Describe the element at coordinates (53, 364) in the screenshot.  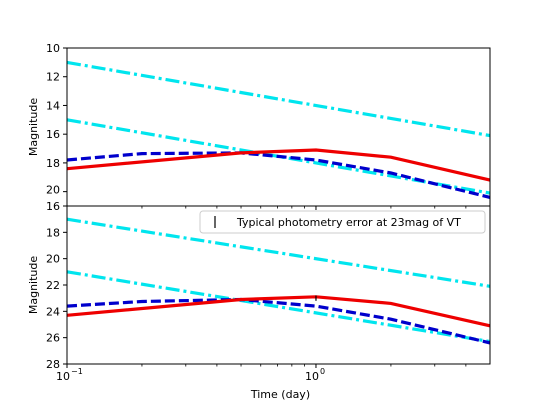
I see `y-tick-label: 28` at that location.